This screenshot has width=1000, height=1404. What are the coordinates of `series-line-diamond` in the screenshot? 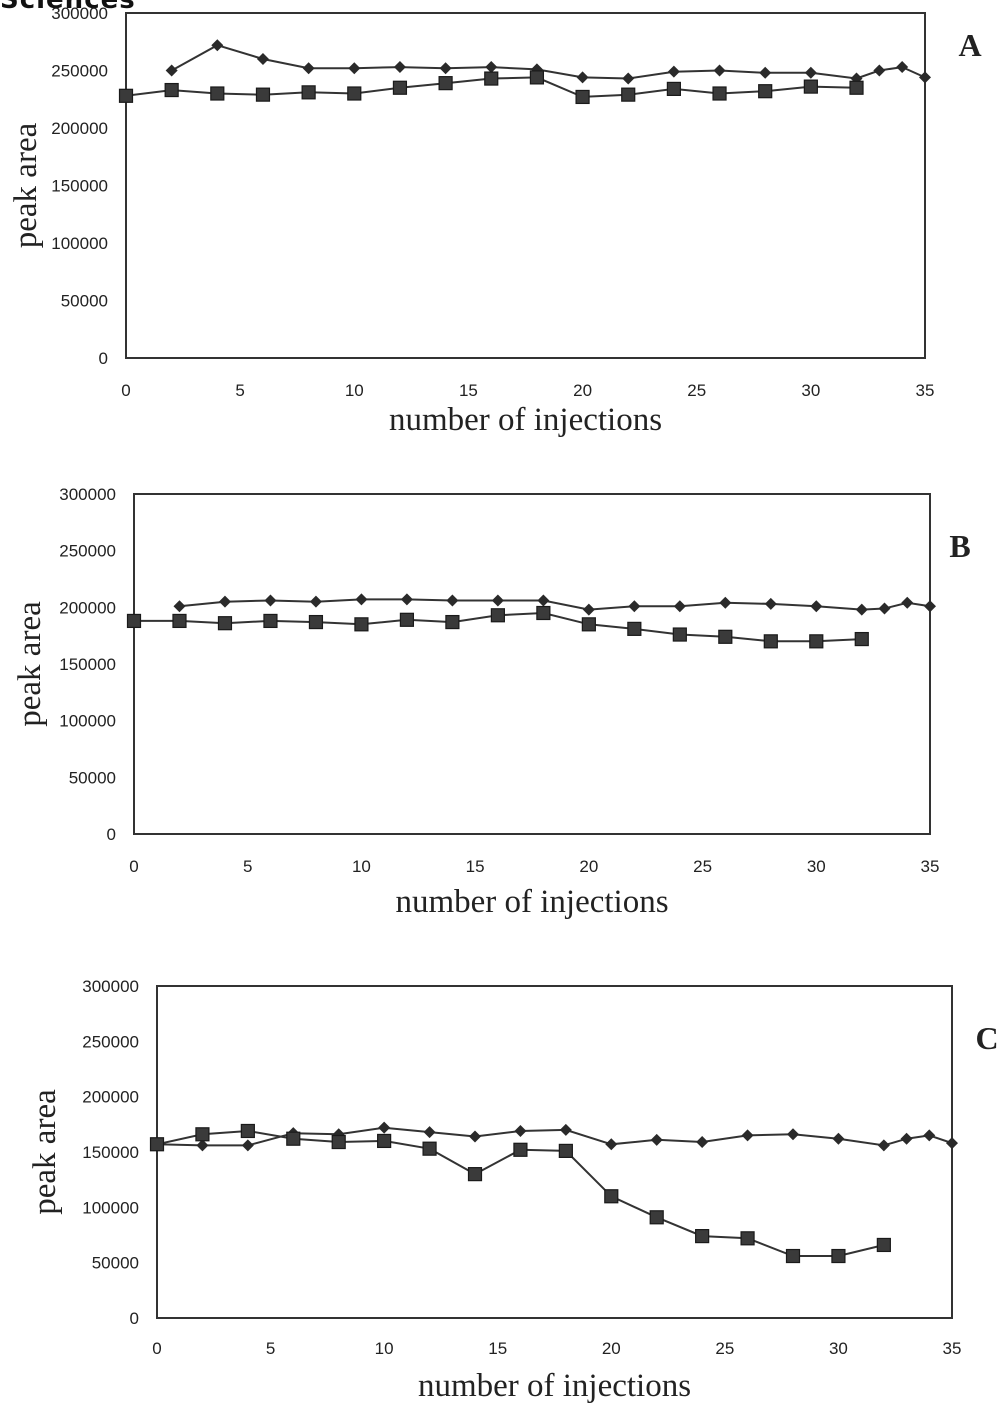 It's located at (554, 1136).